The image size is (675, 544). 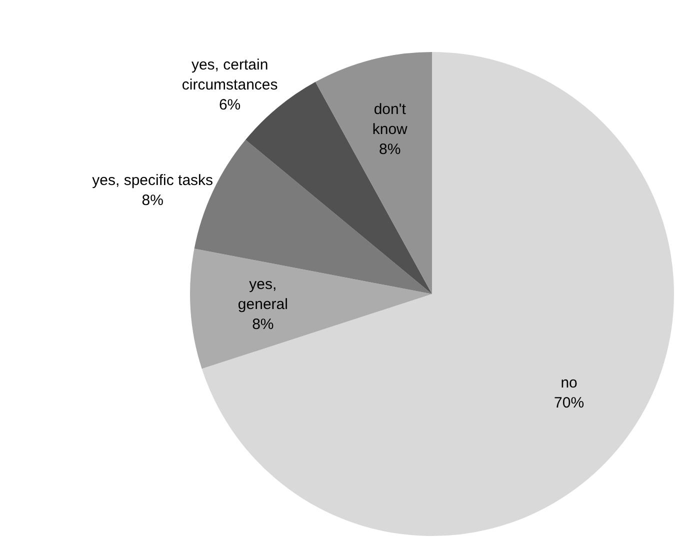 I want to click on slice-label: no, so click(x=569, y=383).